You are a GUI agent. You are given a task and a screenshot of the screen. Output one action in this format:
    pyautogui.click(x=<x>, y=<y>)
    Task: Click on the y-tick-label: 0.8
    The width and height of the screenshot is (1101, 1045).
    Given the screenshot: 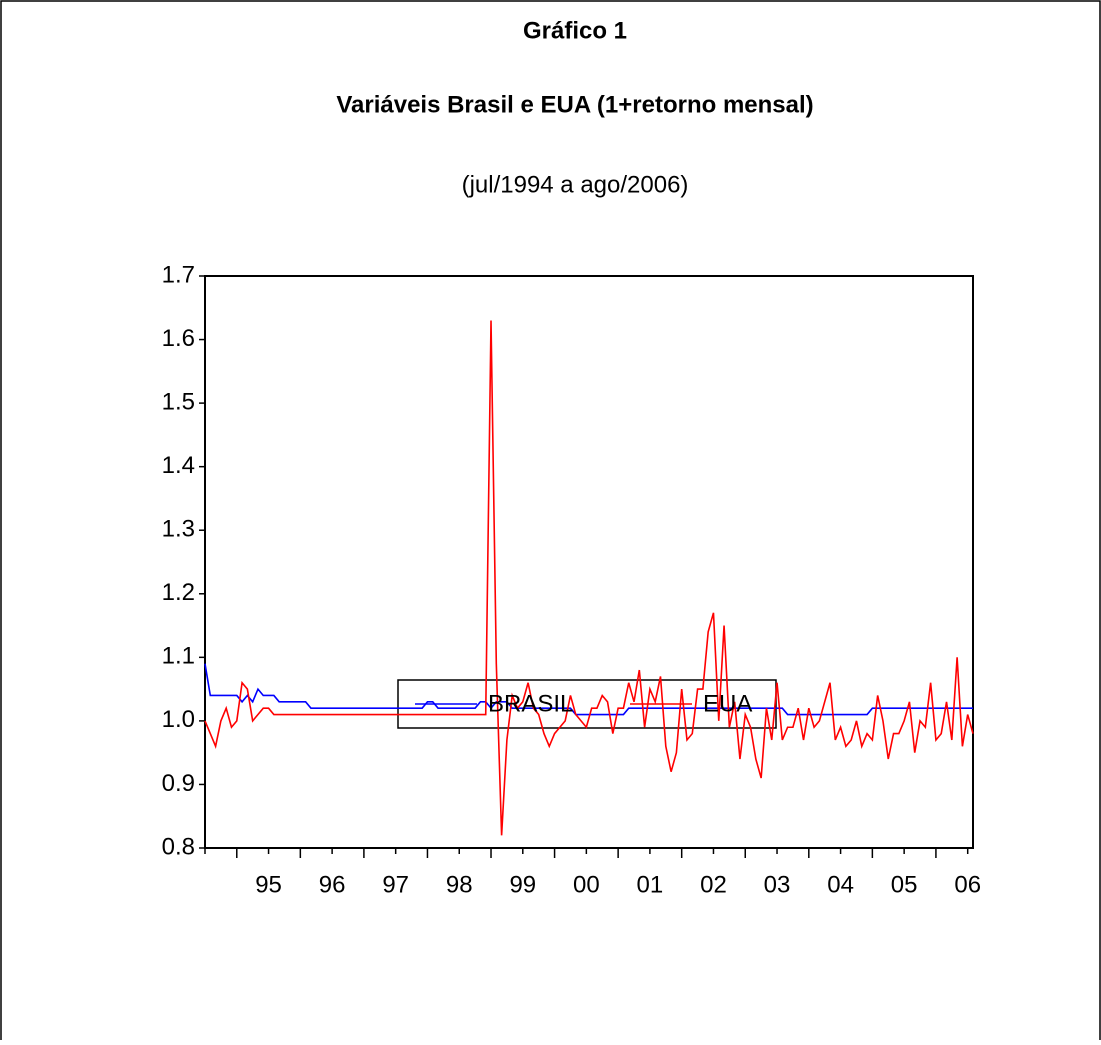 What is the action you would take?
    pyautogui.click(x=178, y=846)
    